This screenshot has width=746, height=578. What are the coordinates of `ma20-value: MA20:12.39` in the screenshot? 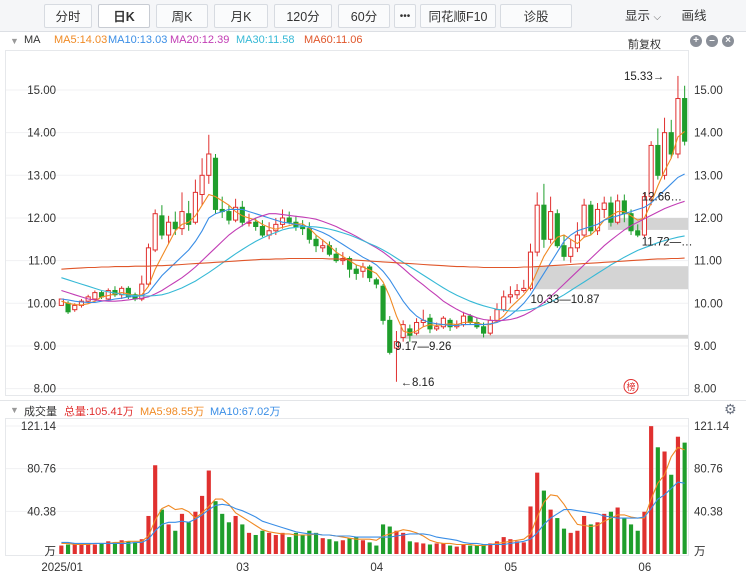 It's located at (200, 40).